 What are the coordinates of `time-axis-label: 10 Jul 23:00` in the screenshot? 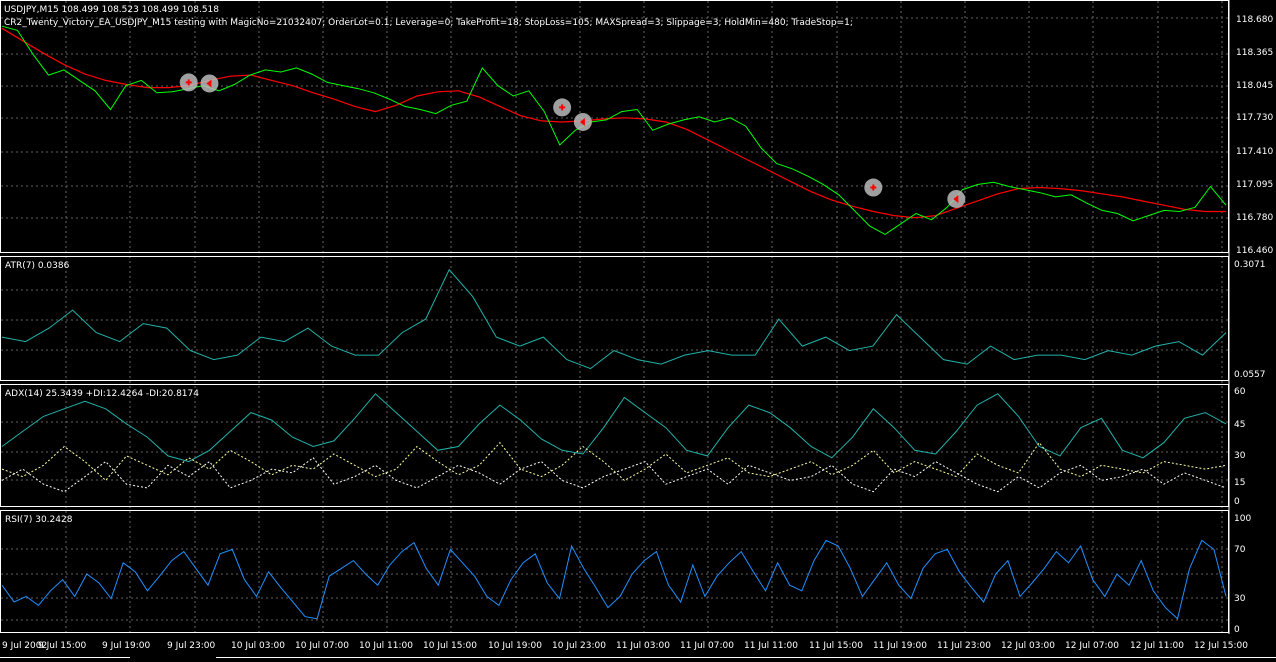 It's located at (579, 646).